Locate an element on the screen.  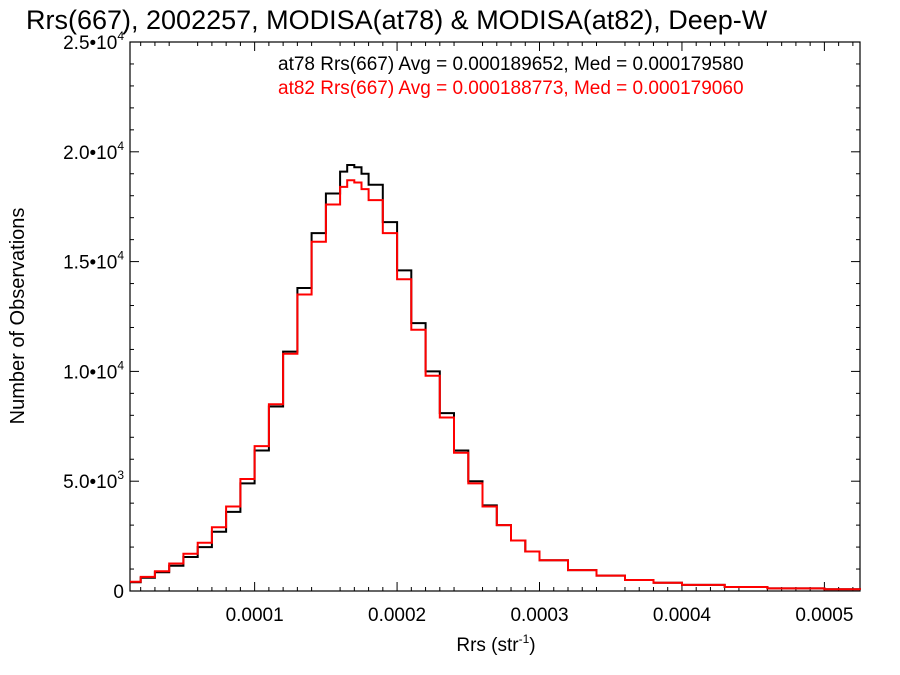
x-axis-label-text: Rrs (str is located at coordinates (487, 645).